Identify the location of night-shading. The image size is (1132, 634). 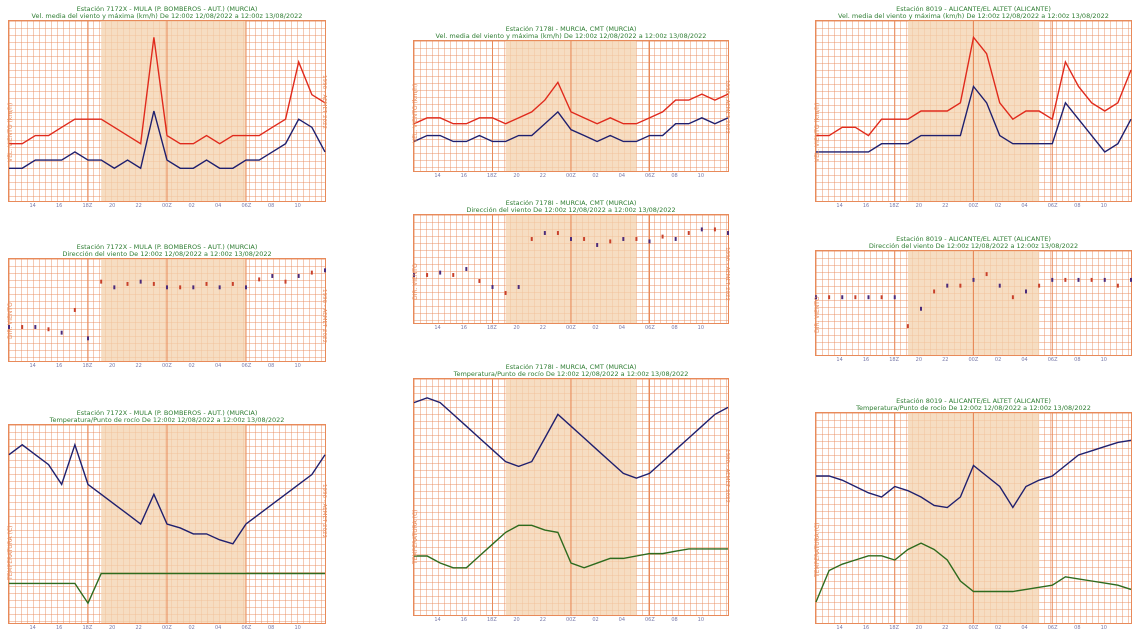
(174, 524).